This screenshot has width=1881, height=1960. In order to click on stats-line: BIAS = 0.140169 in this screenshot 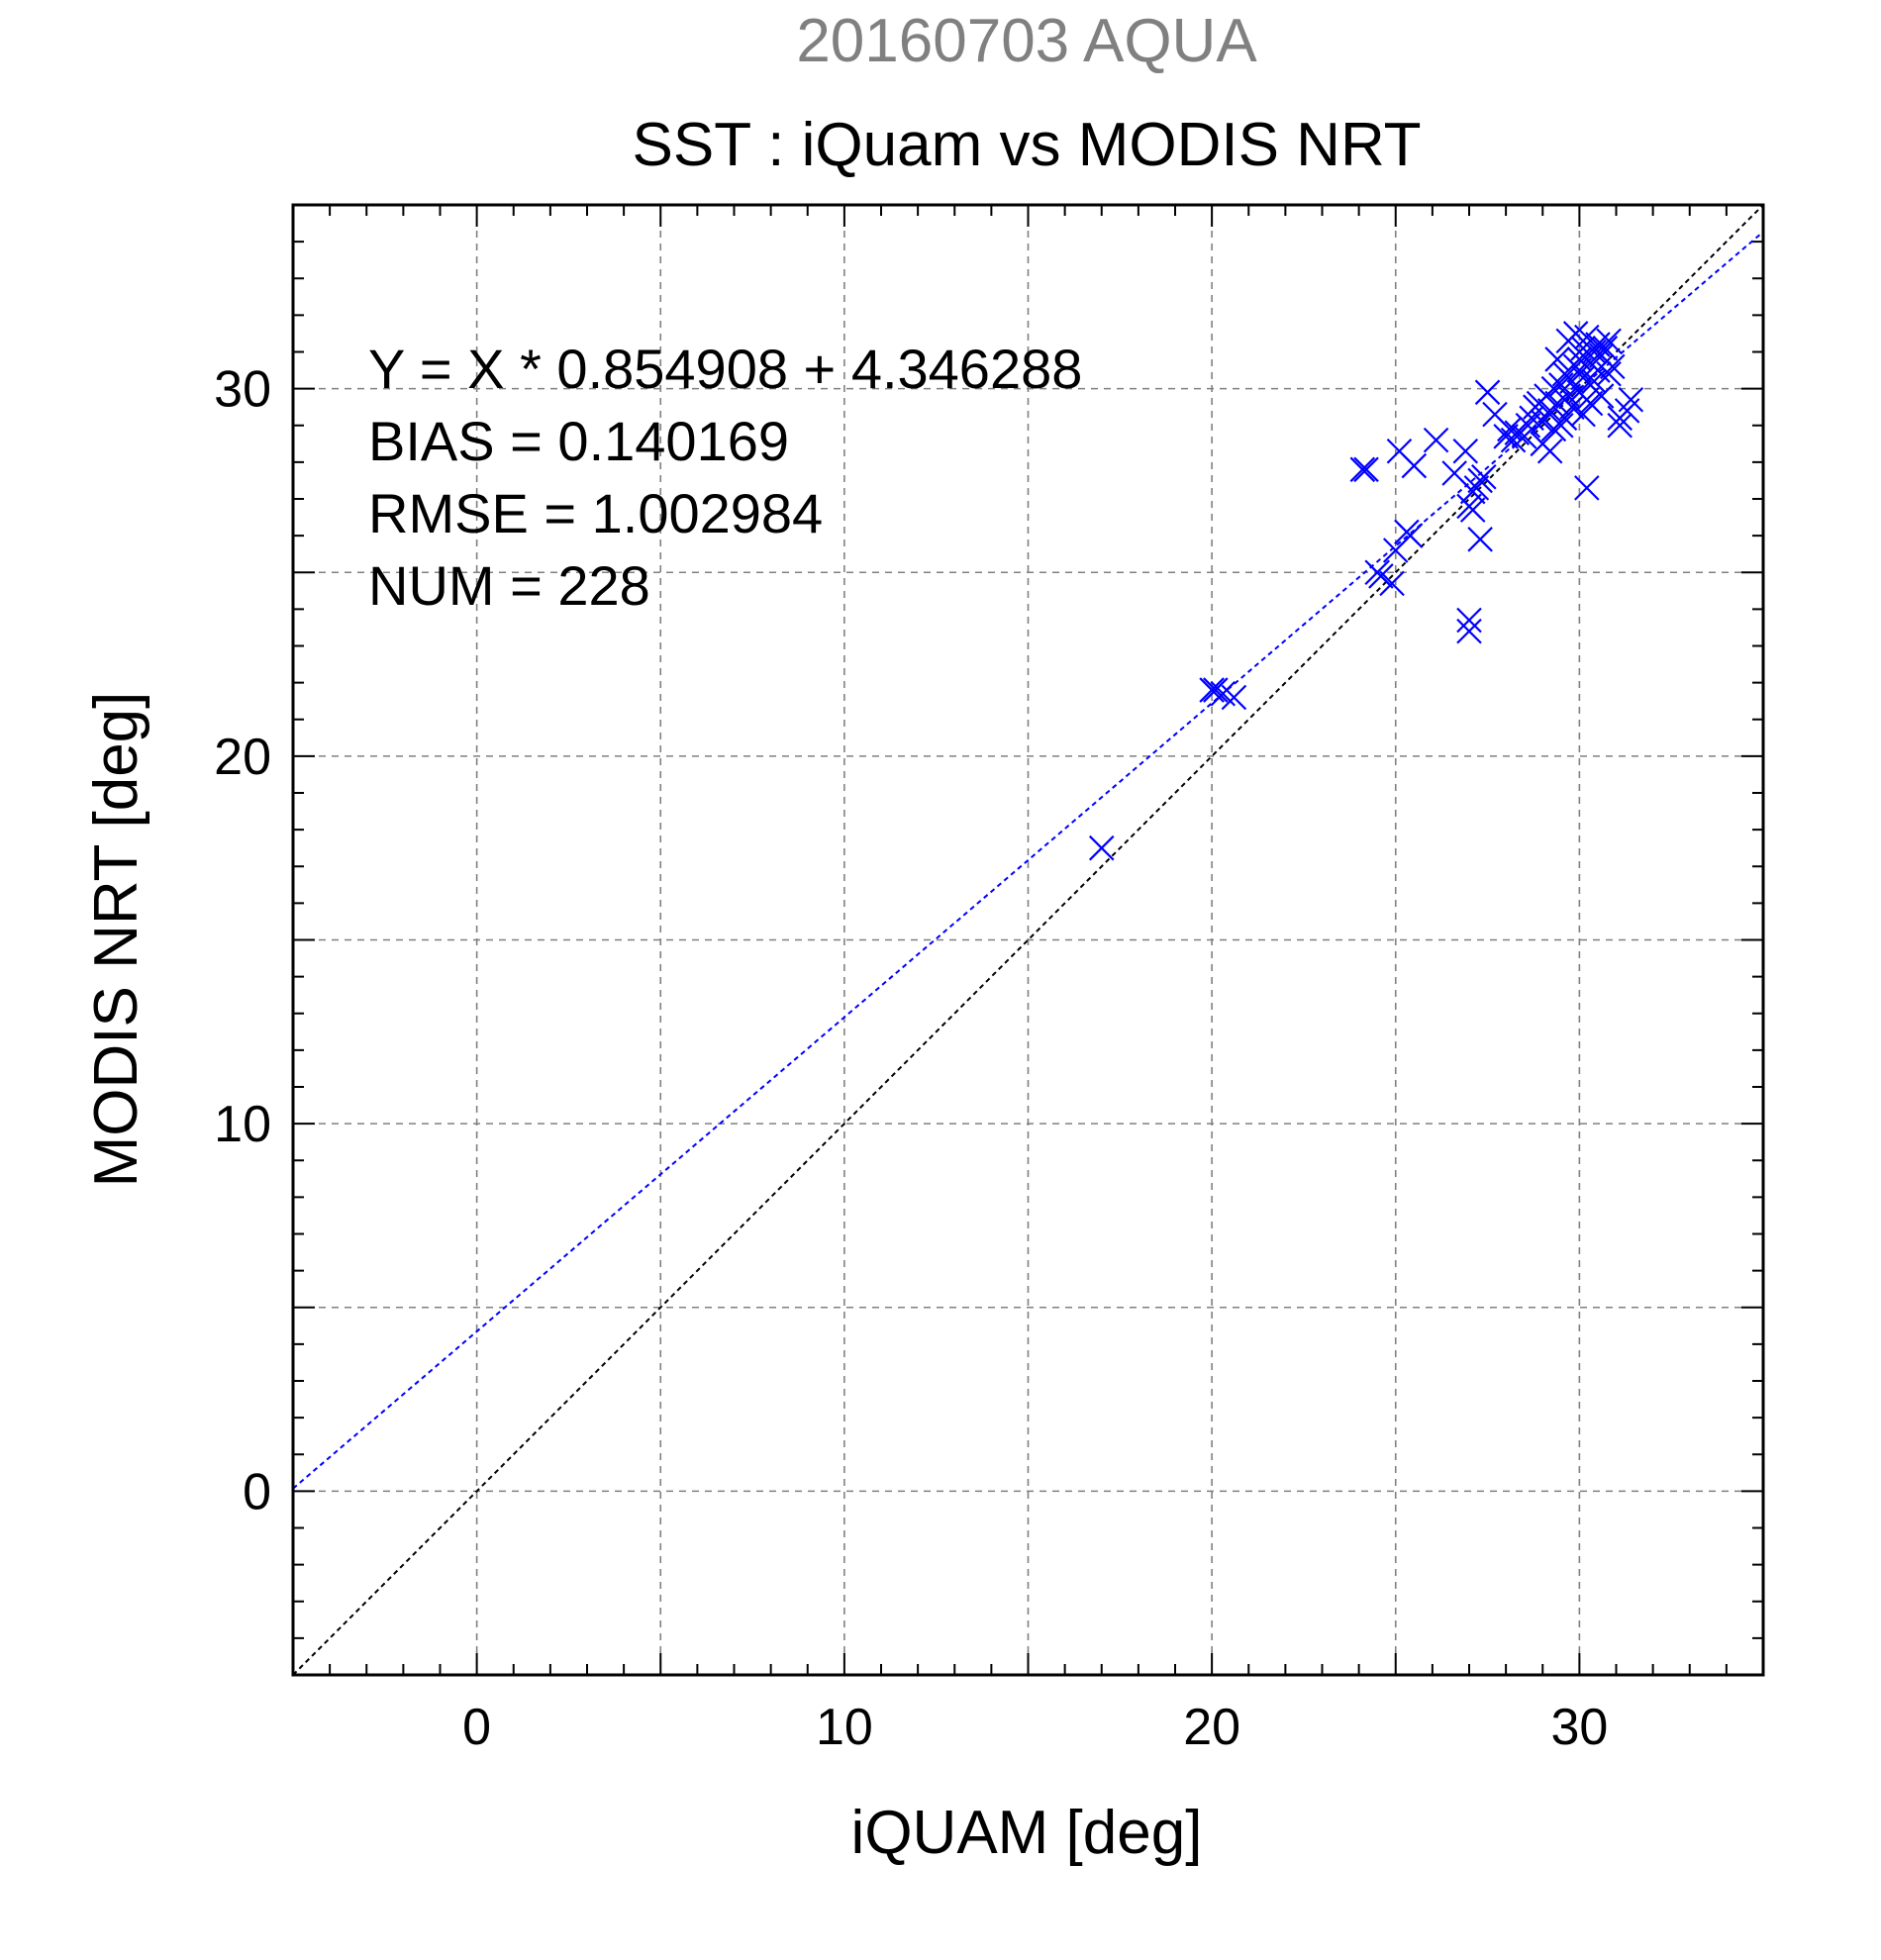, I will do `click(579, 441)`.